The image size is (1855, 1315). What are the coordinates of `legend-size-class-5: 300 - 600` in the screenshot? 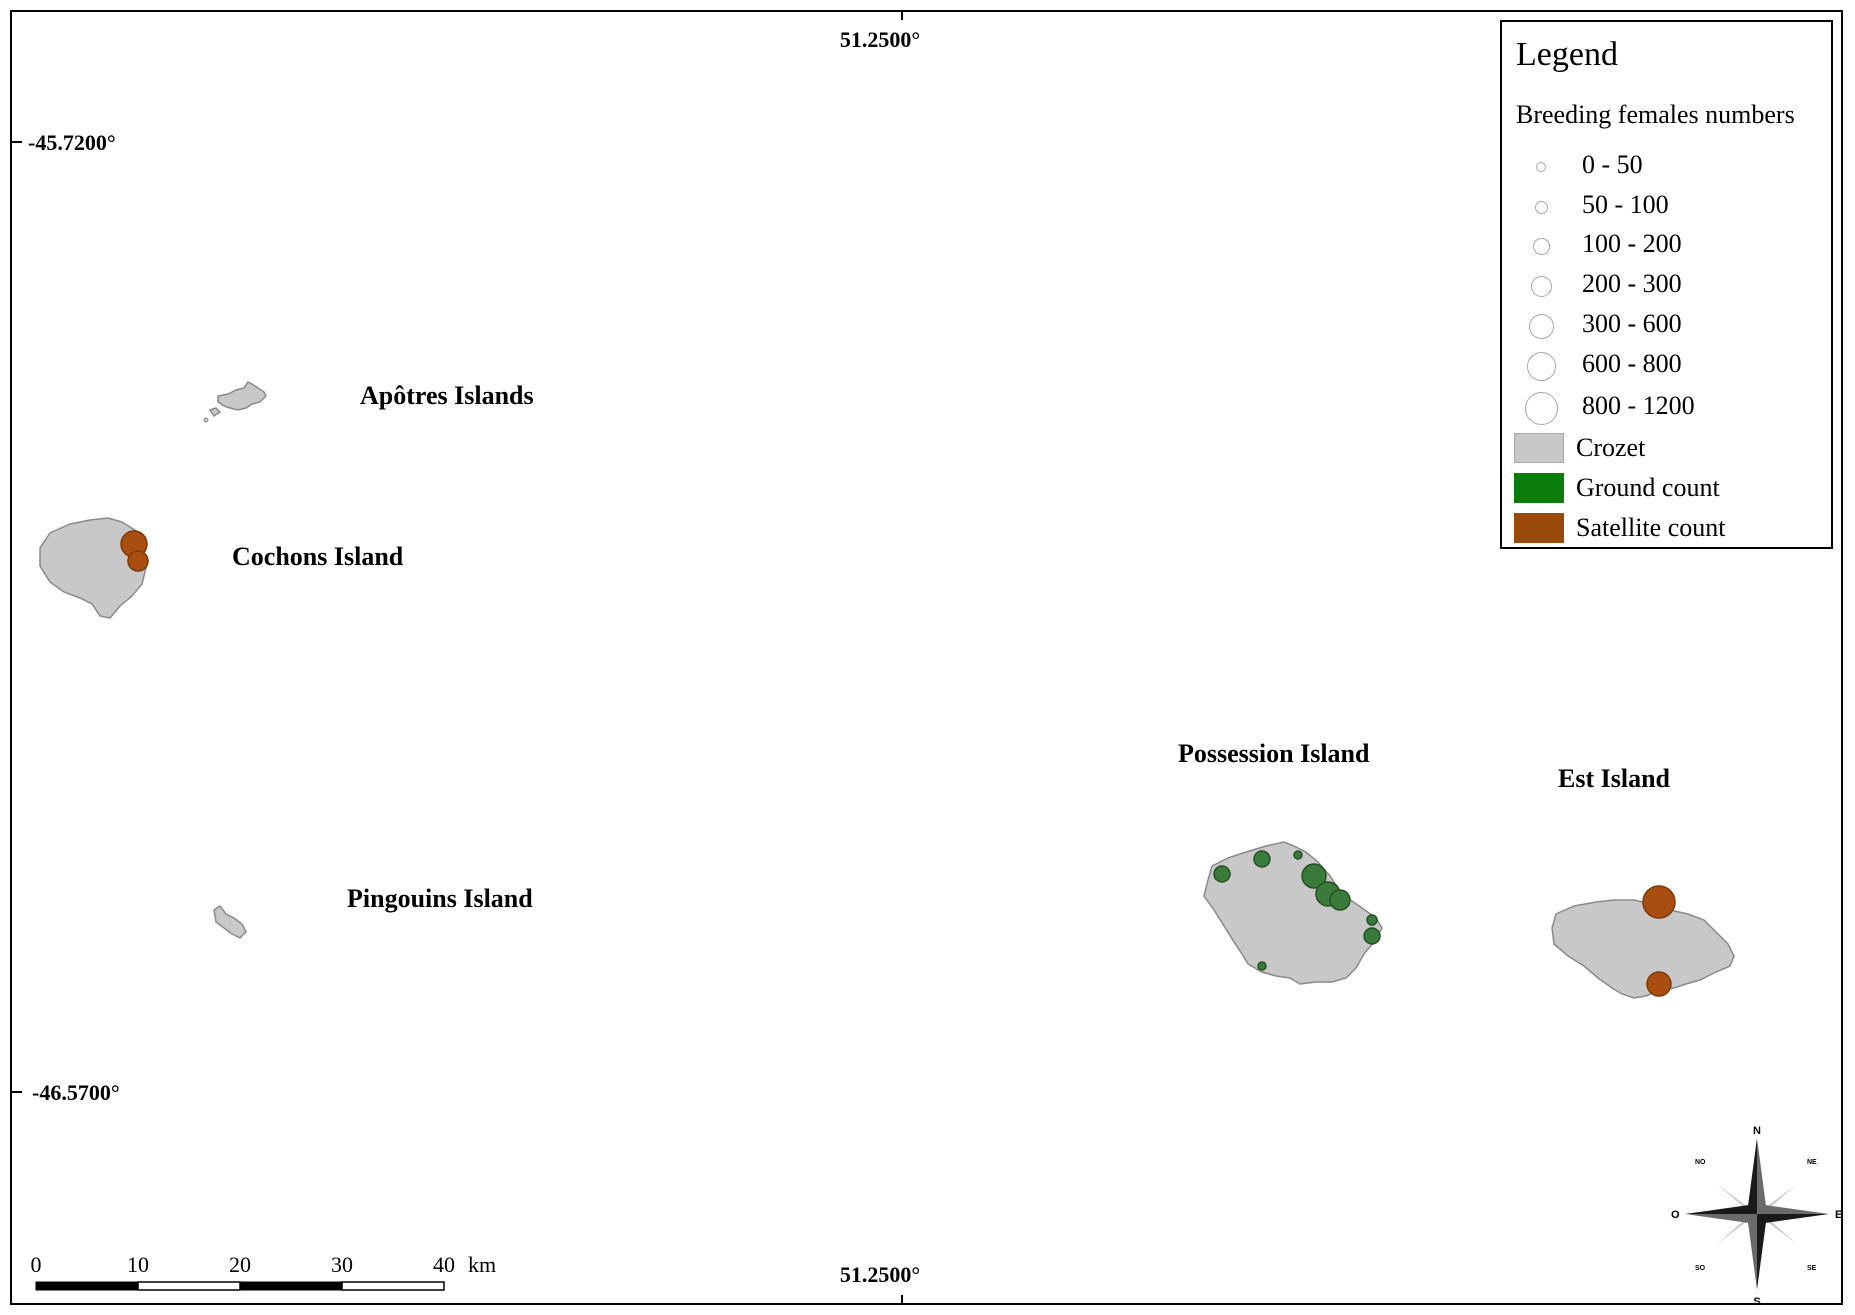 It's located at (1667, 327).